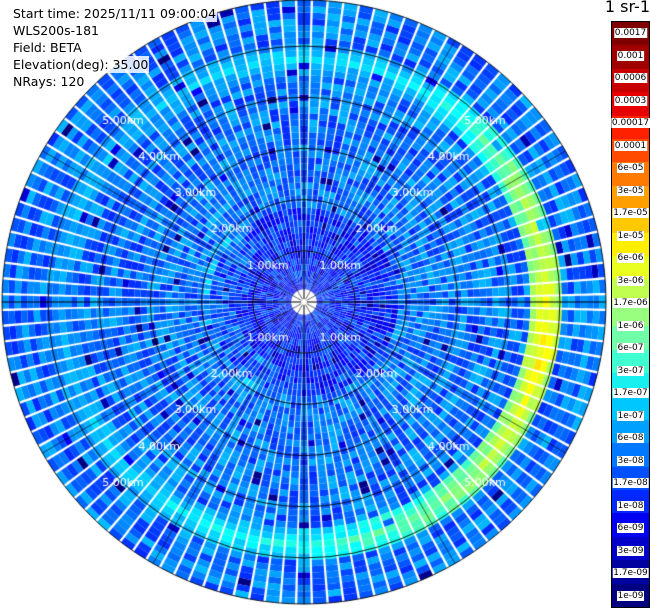 The width and height of the screenshot is (650, 610). I want to click on colorbar-tick-label: 6e-05, so click(630, 168).